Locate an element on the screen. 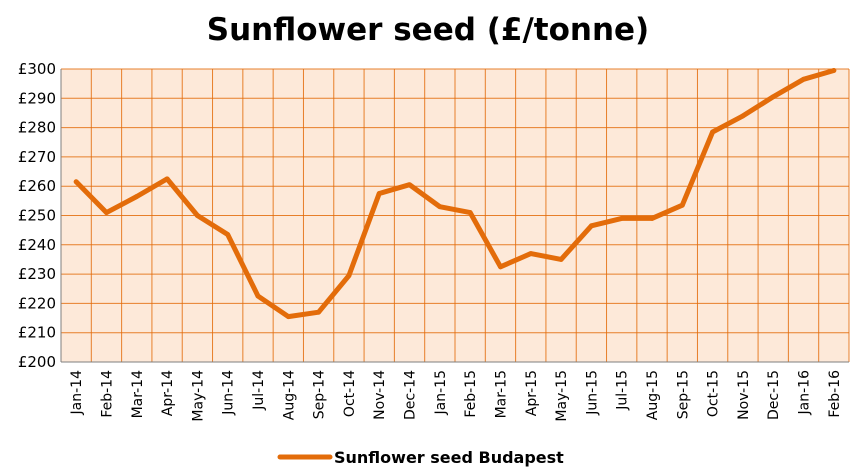 This screenshot has width=857, height=476. x-tick-label: Aug-15 is located at coordinates (653, 395).